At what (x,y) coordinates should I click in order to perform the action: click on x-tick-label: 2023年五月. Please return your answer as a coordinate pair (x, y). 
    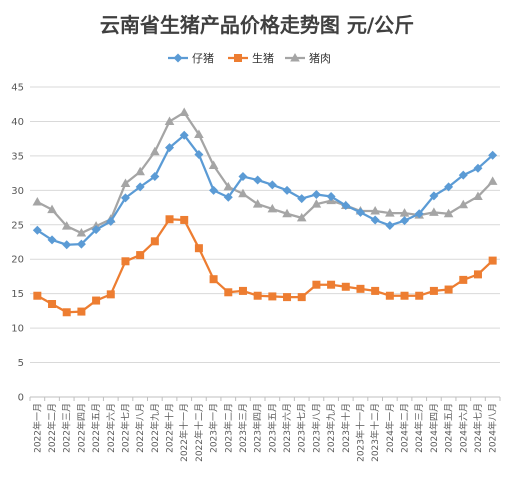
    Looking at the image, I should click on (272, 428).